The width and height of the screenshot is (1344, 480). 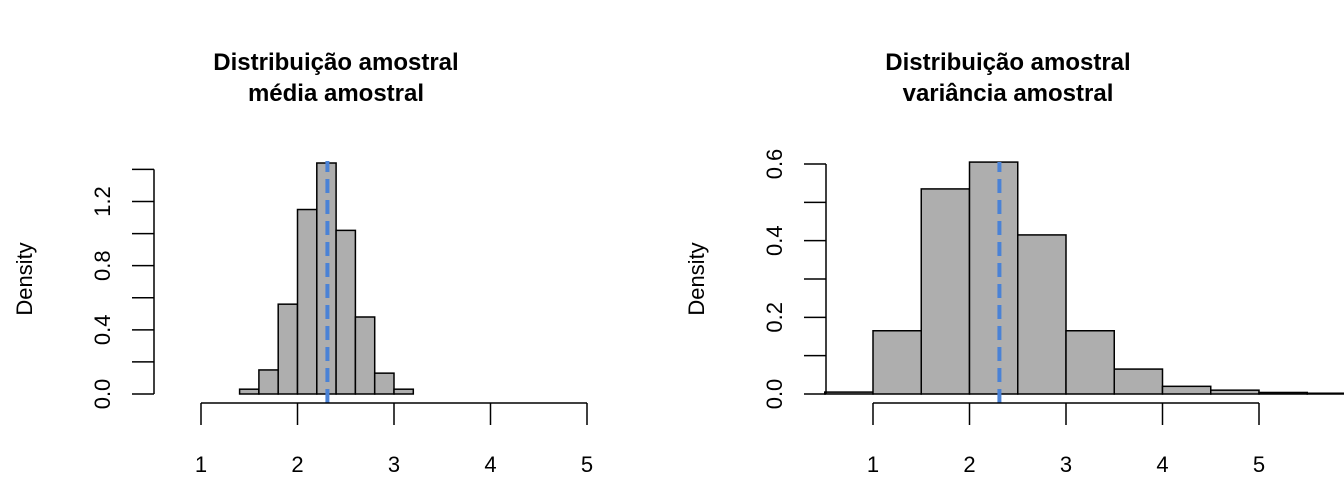 What do you see at coordinates (1008, 93) in the screenshot?
I see `chart-subtitle: variância amostral` at bounding box center [1008, 93].